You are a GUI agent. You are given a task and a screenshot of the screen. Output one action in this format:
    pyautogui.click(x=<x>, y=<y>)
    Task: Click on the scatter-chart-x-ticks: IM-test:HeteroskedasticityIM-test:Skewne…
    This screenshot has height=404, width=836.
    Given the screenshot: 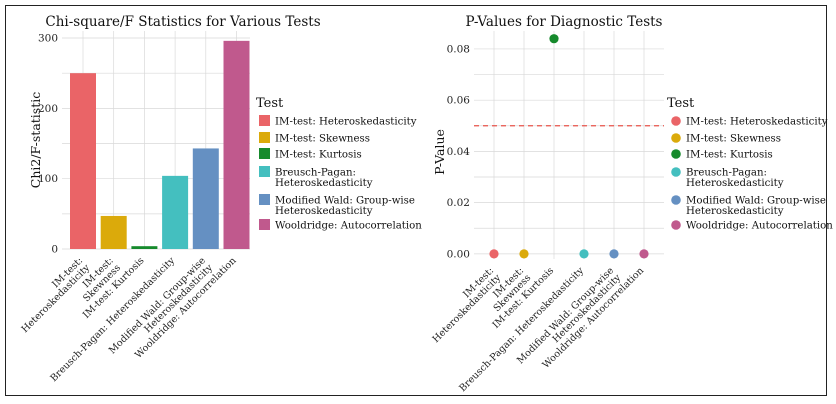 What is the action you would take?
    pyautogui.click(x=539, y=329)
    